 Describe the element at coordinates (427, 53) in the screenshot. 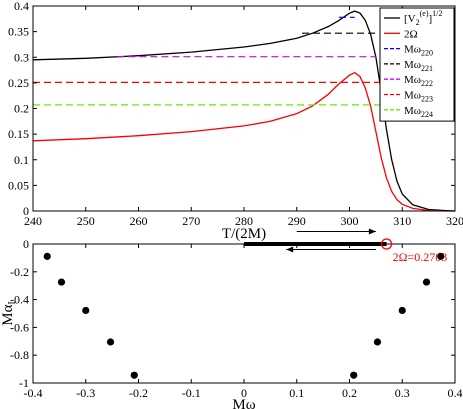

I see `legend-text-sub: 220` at that location.